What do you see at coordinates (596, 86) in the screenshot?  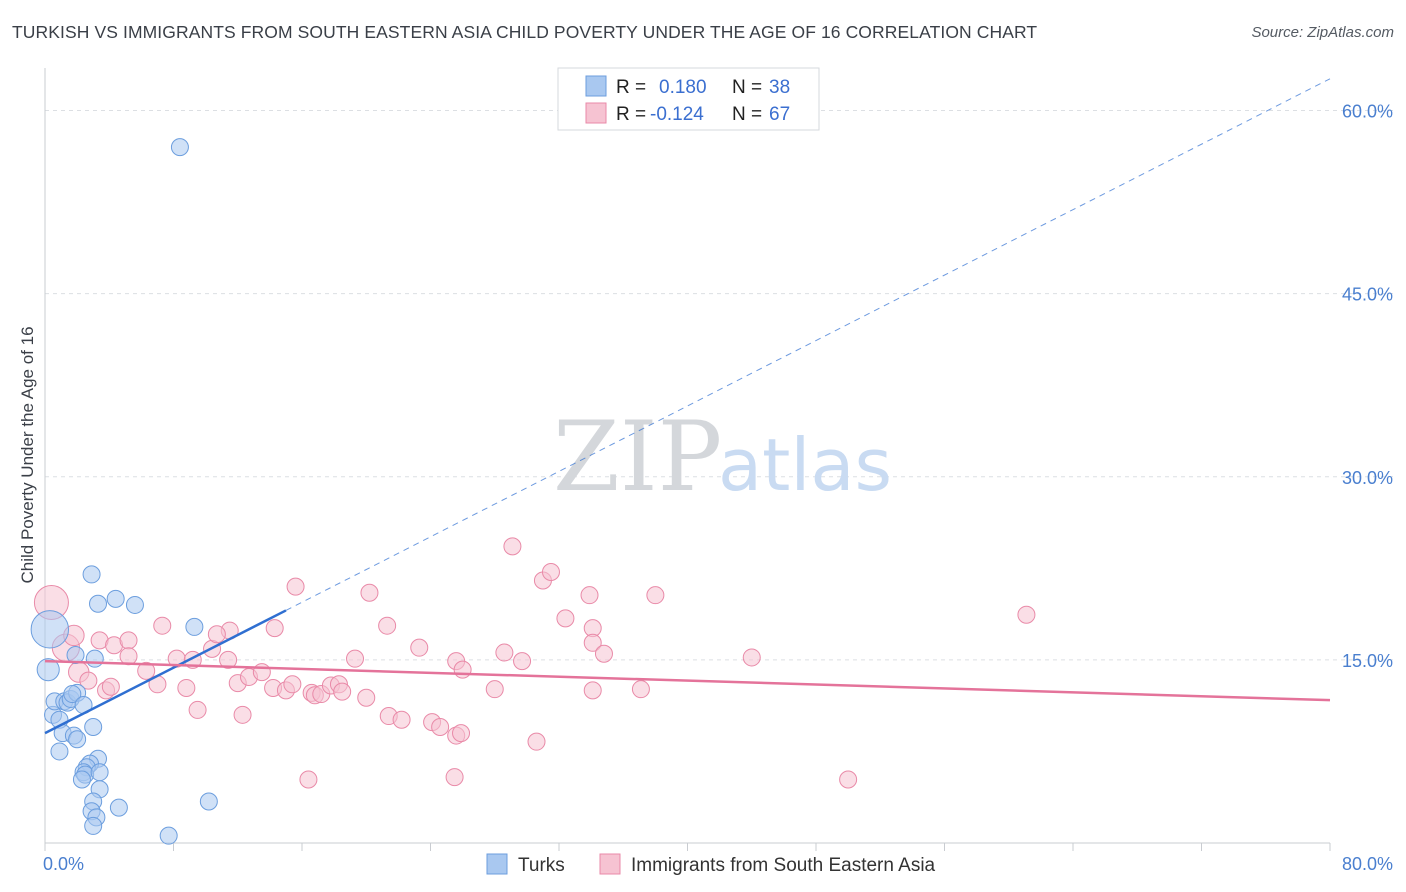 I see `legend-swatch-blue` at bounding box center [596, 86].